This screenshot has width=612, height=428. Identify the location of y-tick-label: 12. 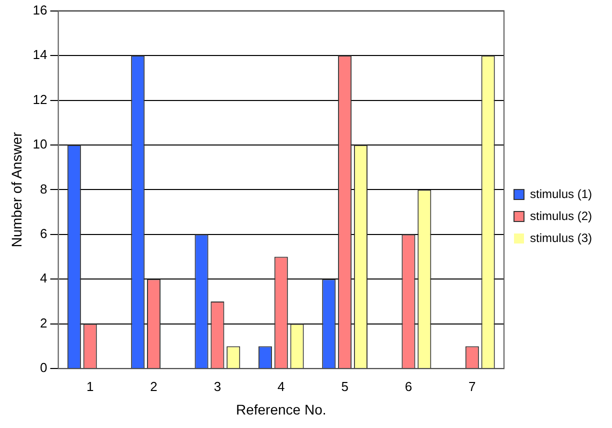
(40, 99).